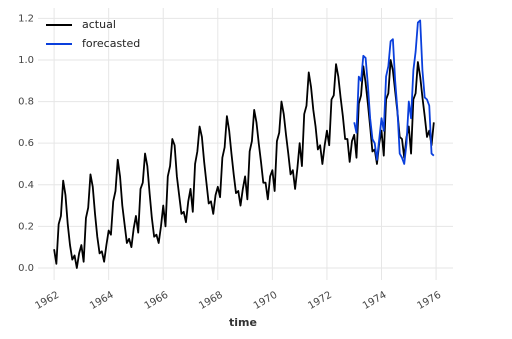  I want to click on y-tick-label: 0.6, so click(26, 143).